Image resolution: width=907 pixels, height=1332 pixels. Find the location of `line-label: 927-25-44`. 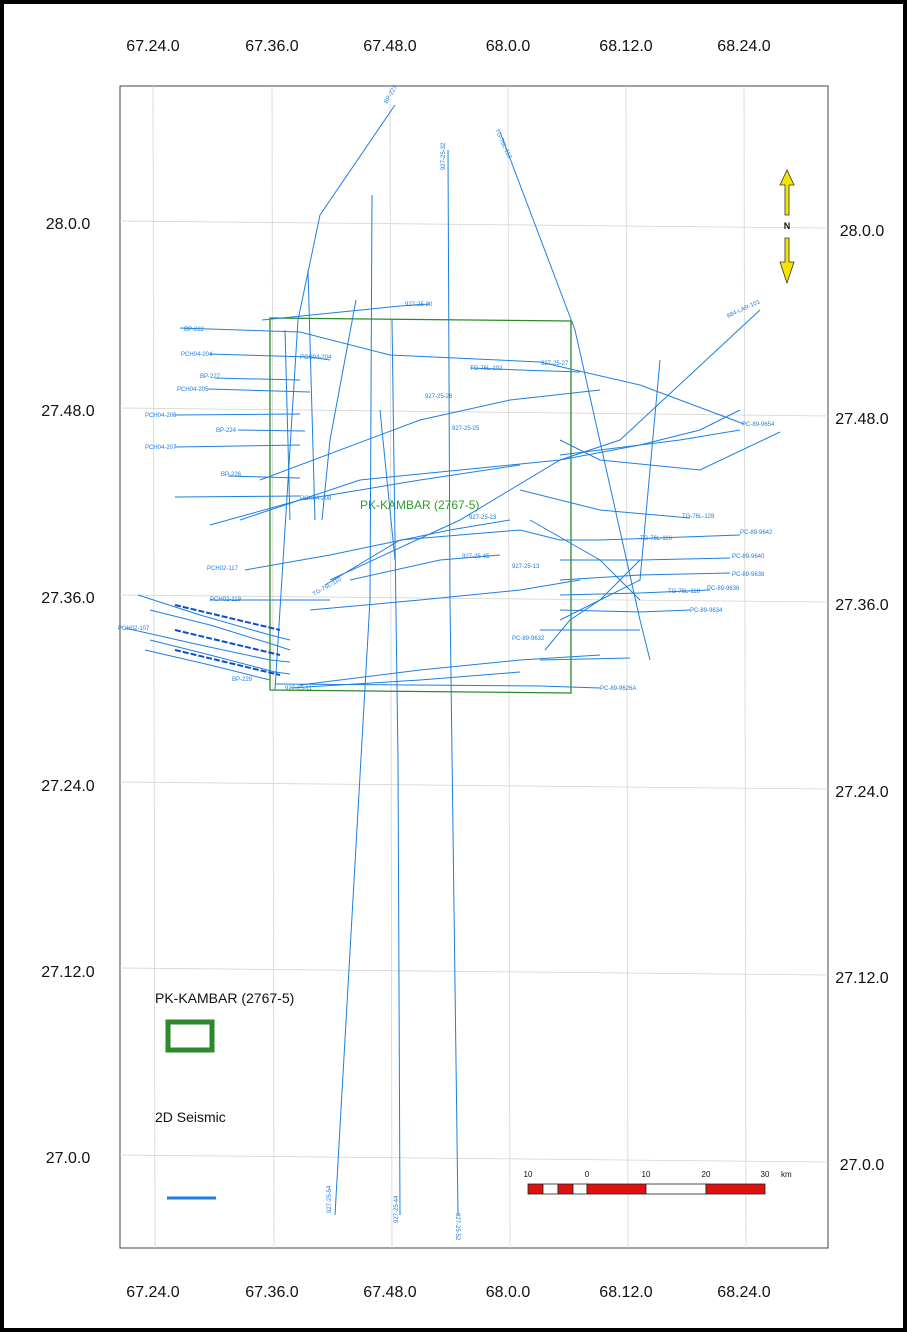

line-label: 927-25-44 is located at coordinates (397, 1209).